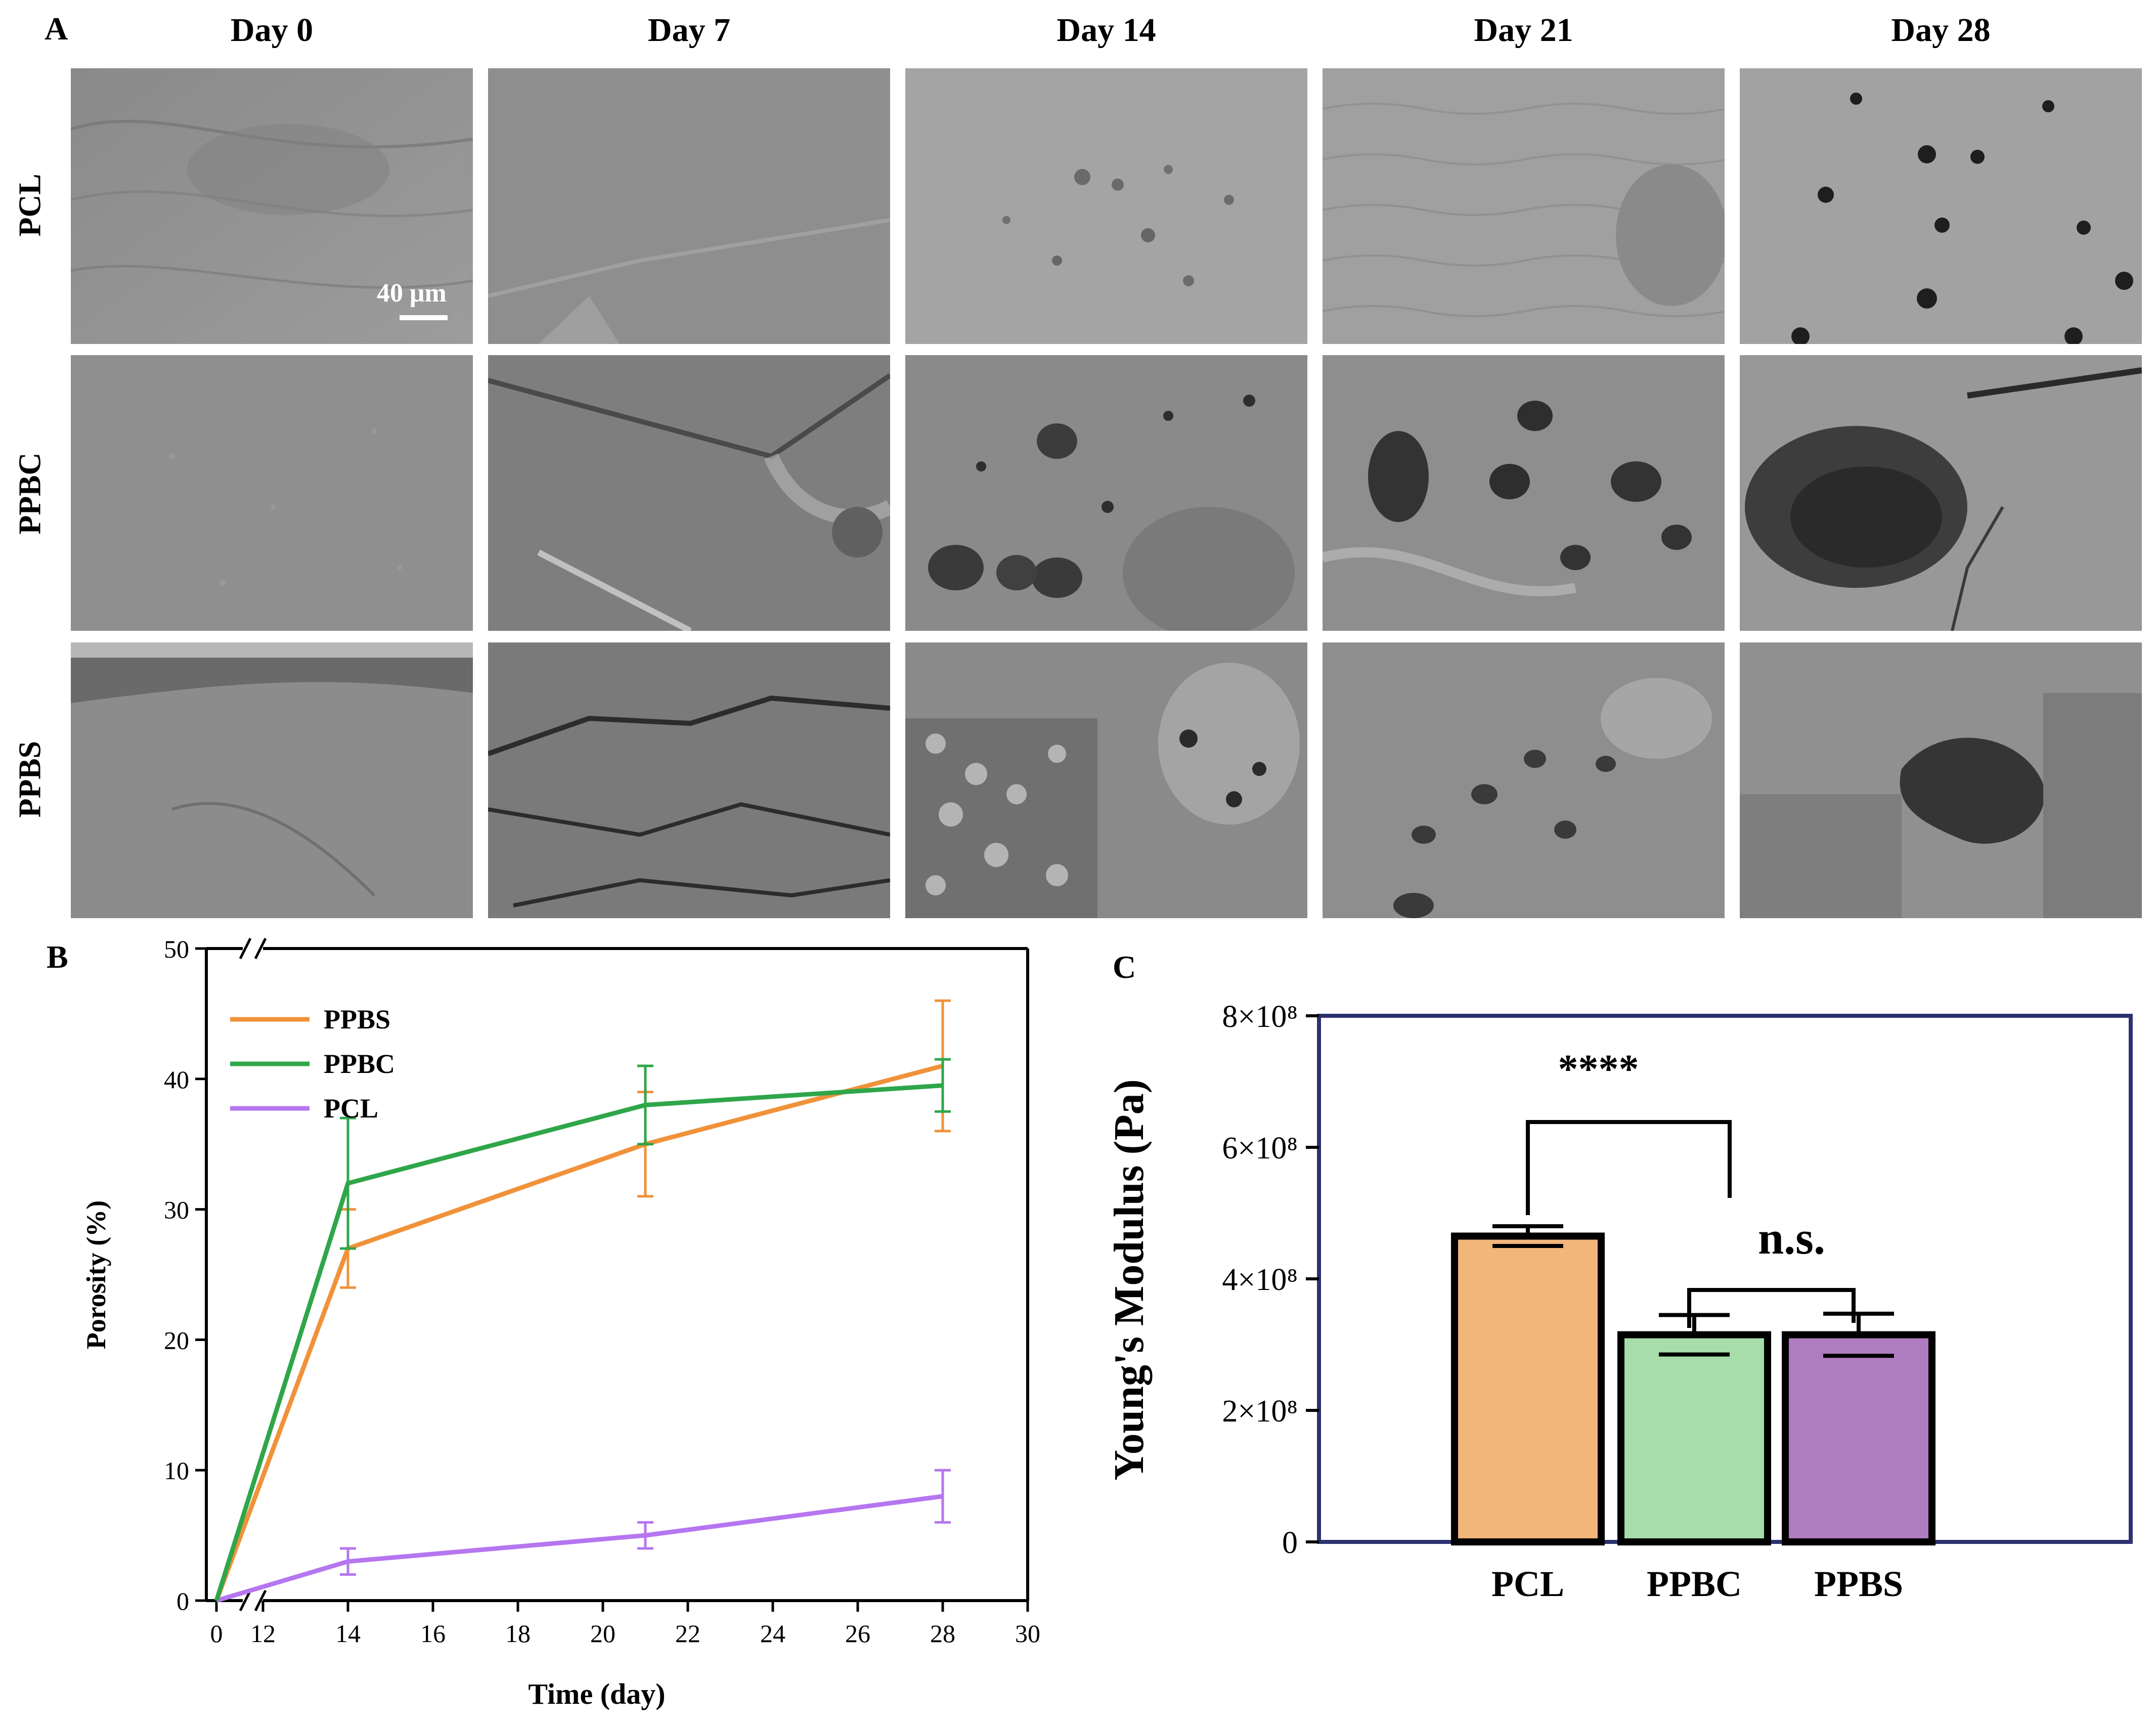 This screenshot has height=1722, width=2156. Describe the element at coordinates (263, 1633) in the screenshot. I see `x-tick-label: 12` at that location.